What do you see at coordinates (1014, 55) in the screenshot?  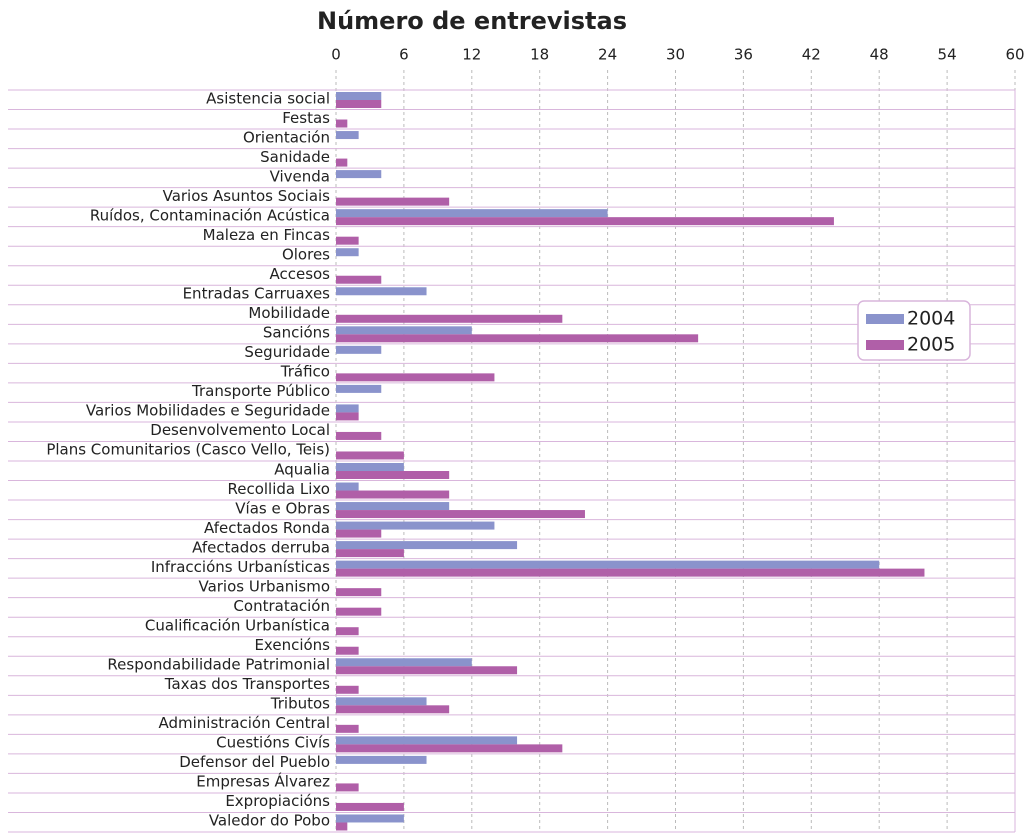 I see `x-tick-label: 60` at bounding box center [1014, 55].